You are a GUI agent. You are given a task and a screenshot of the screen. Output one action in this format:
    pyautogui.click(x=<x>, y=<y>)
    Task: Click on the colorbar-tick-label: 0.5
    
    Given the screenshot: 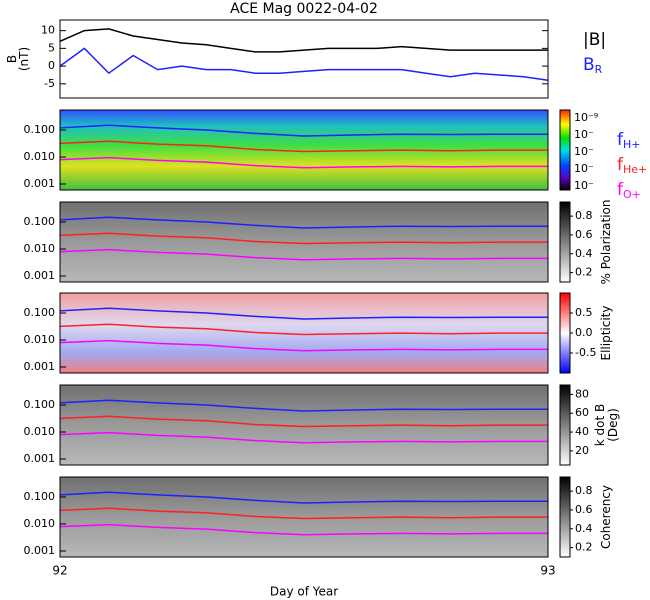 What is the action you would take?
    pyautogui.click(x=584, y=312)
    